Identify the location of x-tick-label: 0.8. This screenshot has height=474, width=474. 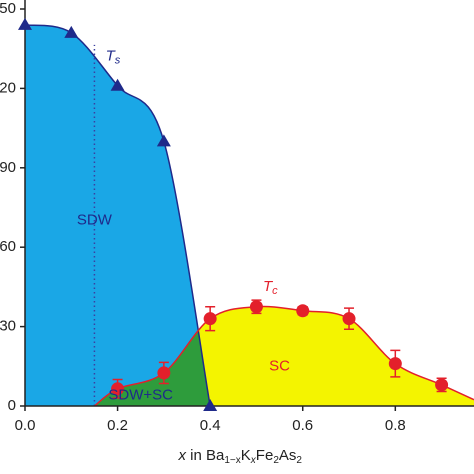
(395, 425).